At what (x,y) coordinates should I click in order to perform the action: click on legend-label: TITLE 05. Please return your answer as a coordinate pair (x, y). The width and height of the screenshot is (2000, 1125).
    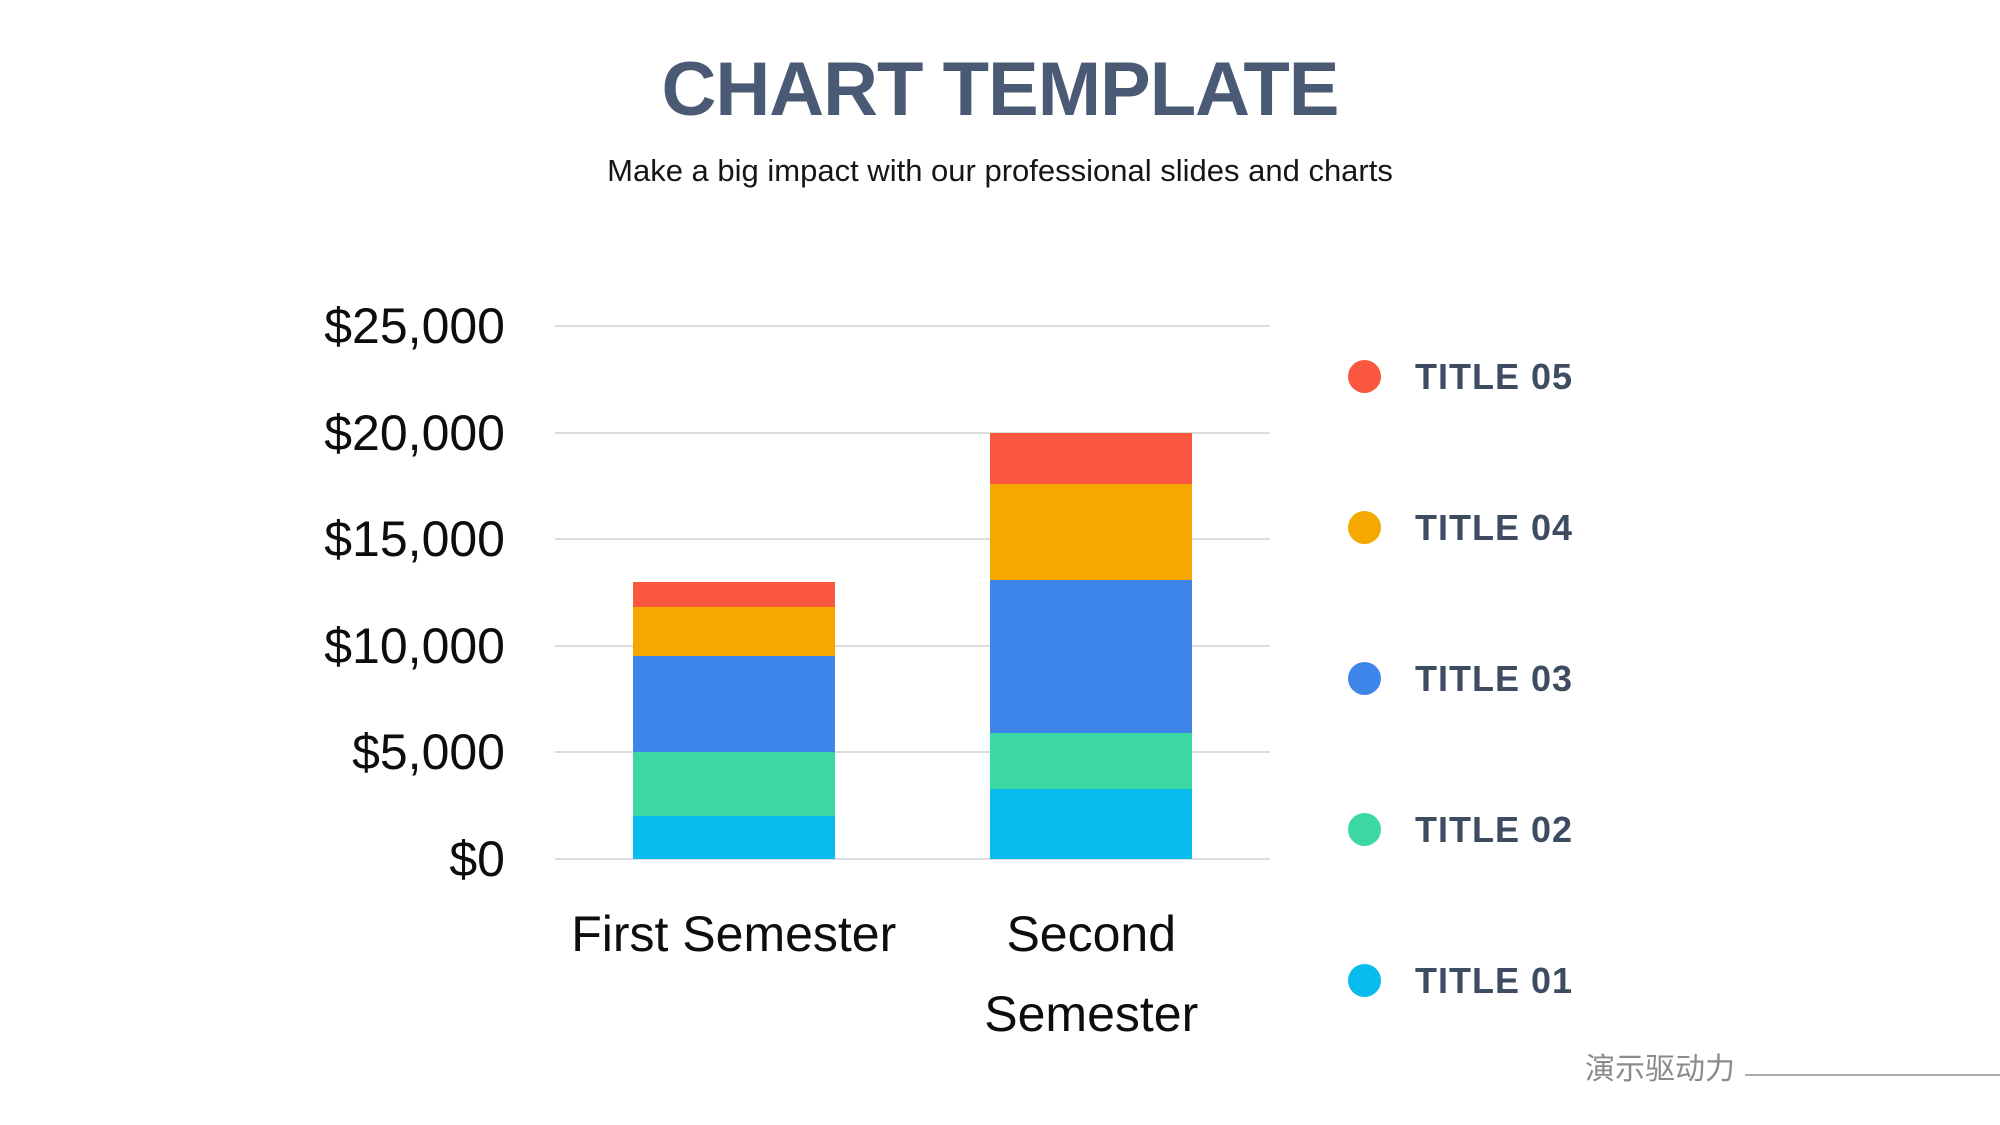
    Looking at the image, I should click on (1494, 376).